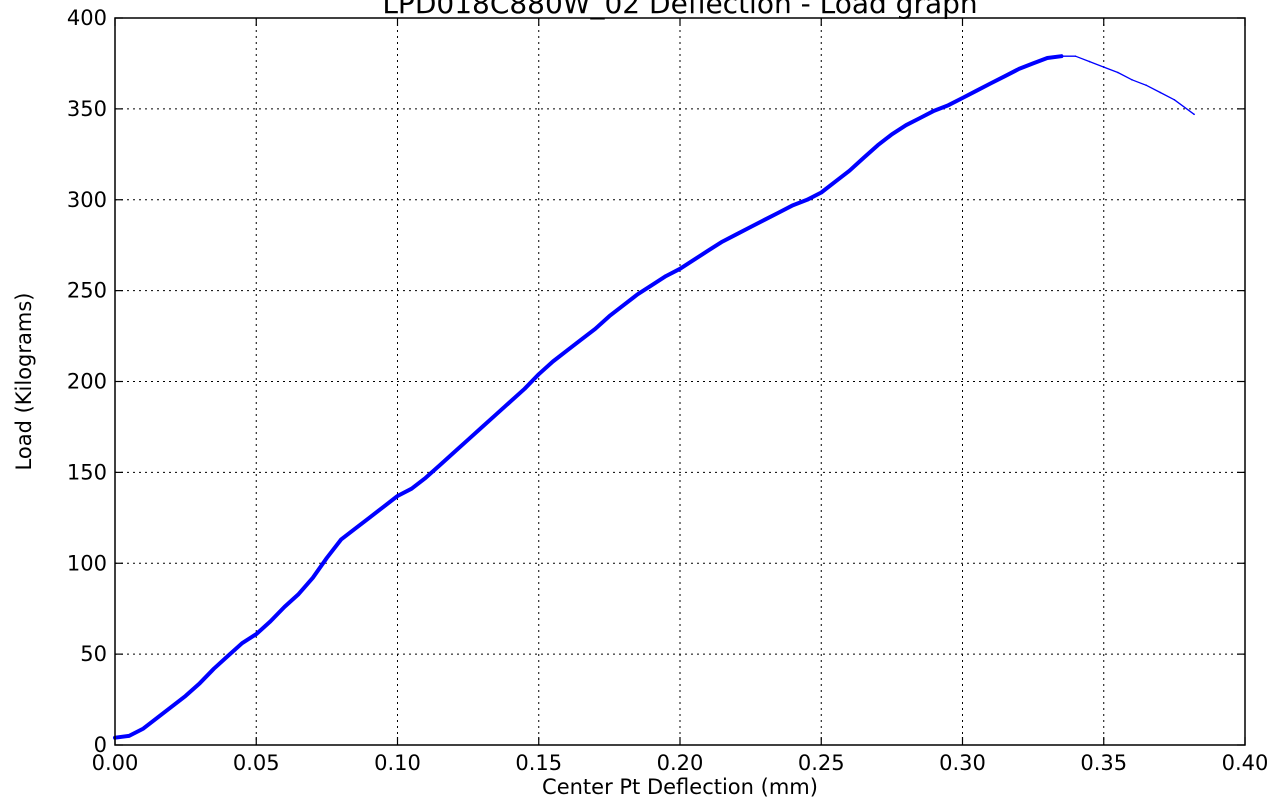 The image size is (1277, 805). What do you see at coordinates (1103, 763) in the screenshot?
I see `x-tick-label: 0.35` at bounding box center [1103, 763].